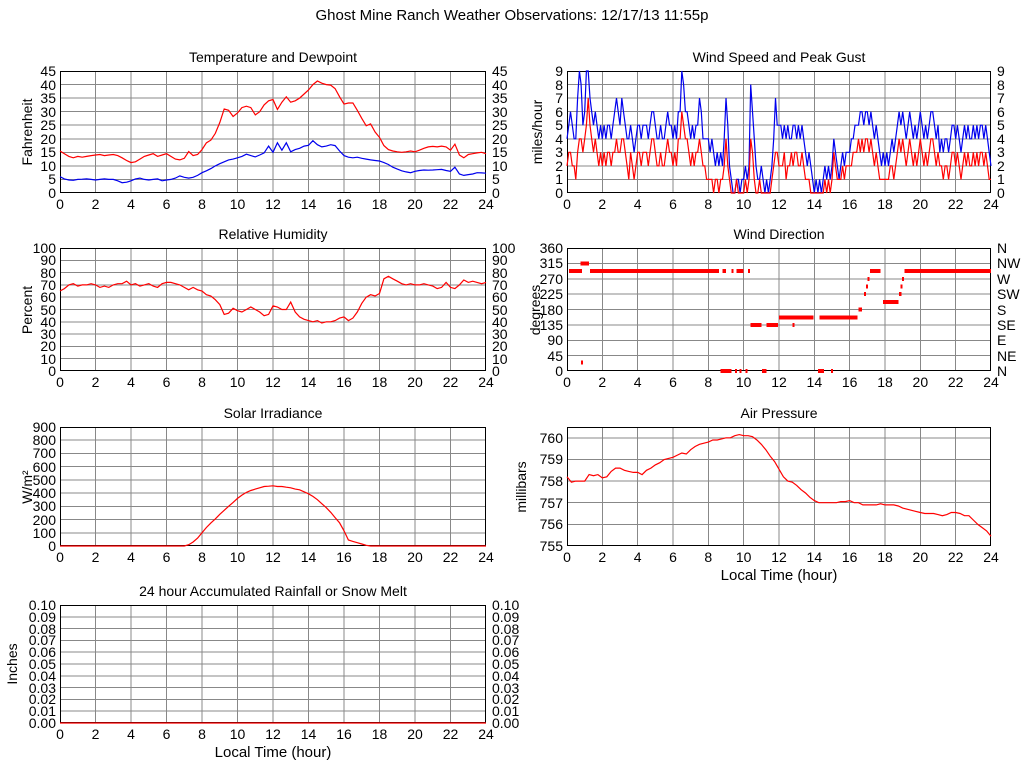 This screenshot has width=1024, height=768. Describe the element at coordinates (1002, 248) in the screenshot. I see `y-tick-label-right: N` at that location.